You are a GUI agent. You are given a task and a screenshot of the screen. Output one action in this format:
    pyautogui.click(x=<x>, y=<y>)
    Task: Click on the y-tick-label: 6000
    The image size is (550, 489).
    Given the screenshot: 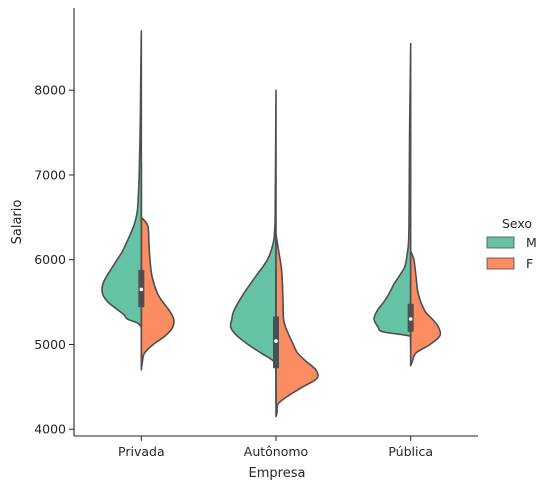 What is the action you would take?
    pyautogui.click(x=50, y=259)
    